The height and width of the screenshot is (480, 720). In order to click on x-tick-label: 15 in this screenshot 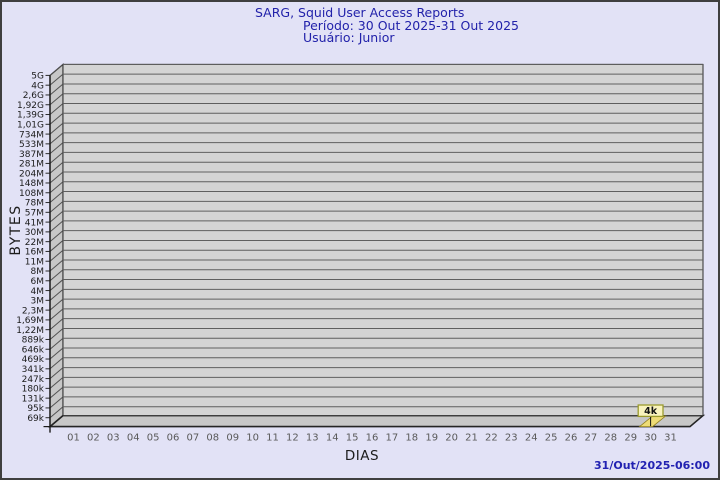, I will do `click(352, 438)`.